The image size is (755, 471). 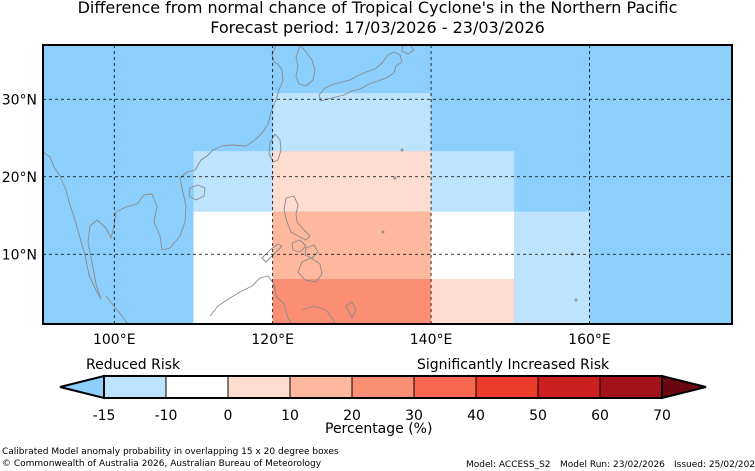 What do you see at coordinates (275, 148) in the screenshot?
I see `coastline-taiwan` at bounding box center [275, 148].